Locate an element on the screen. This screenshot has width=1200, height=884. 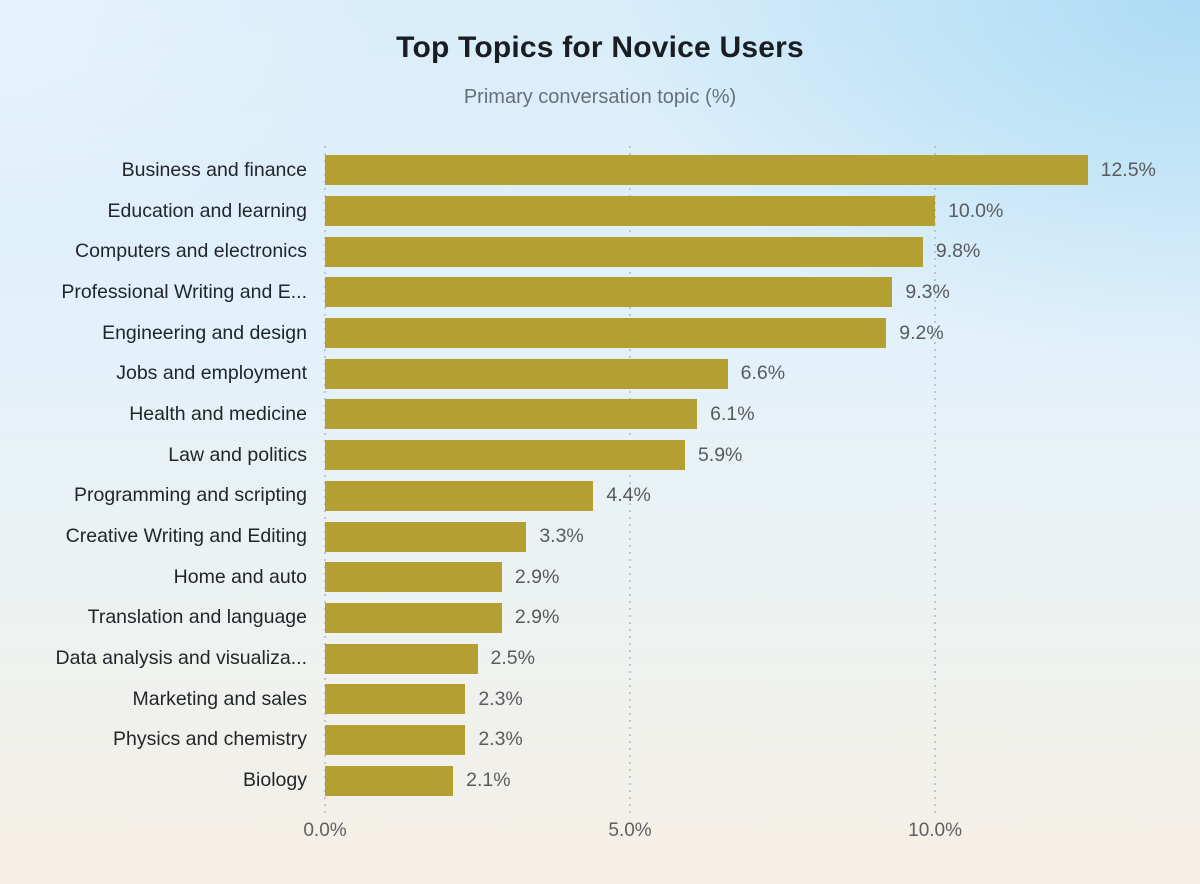
bar-track: 6.6% is located at coordinates (736, 373).